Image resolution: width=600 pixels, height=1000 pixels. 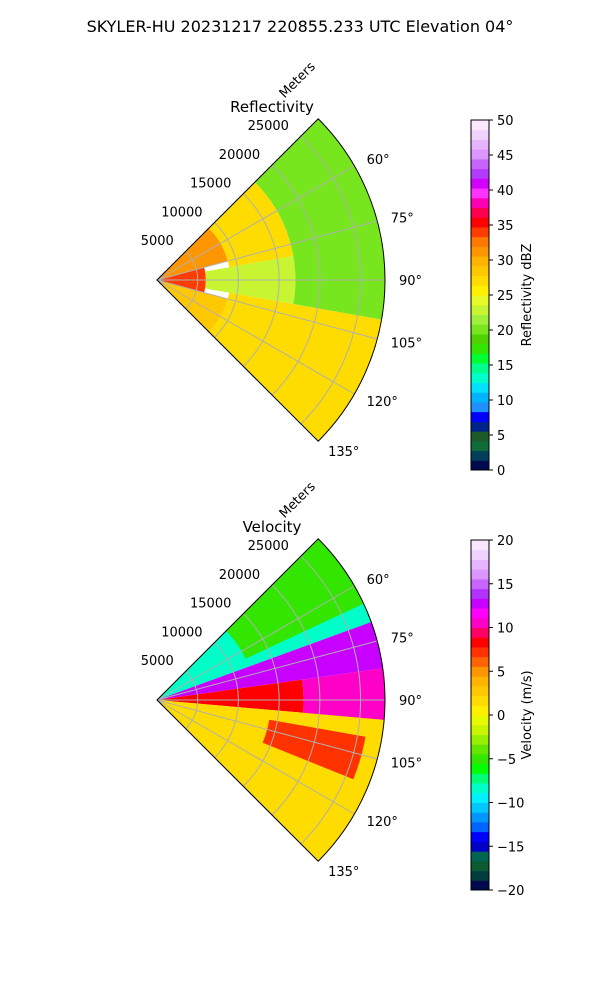 I want to click on velocity-title: Velocity, so click(x=272, y=527).